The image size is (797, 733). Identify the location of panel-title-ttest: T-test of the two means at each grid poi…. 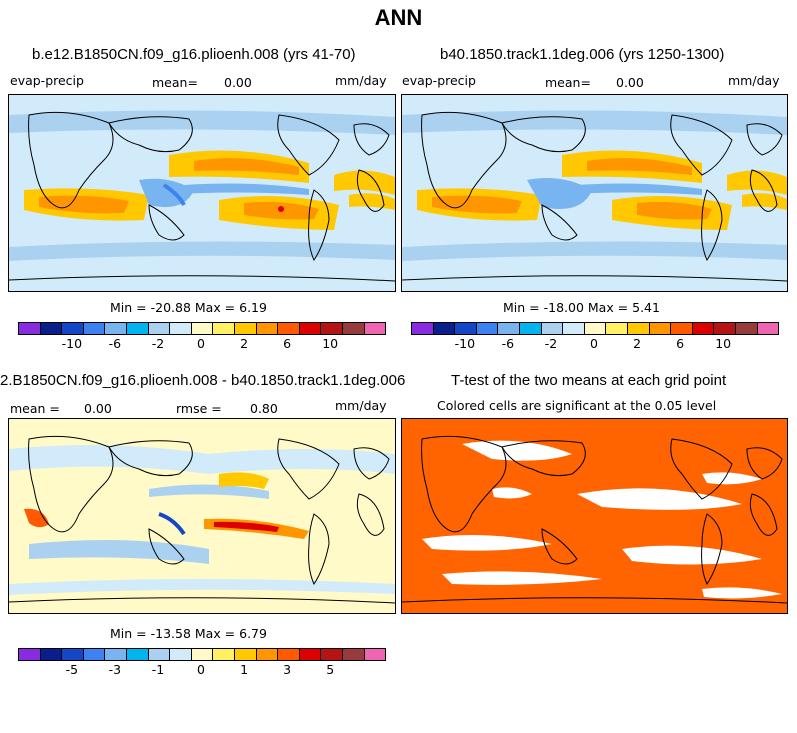
(589, 380).